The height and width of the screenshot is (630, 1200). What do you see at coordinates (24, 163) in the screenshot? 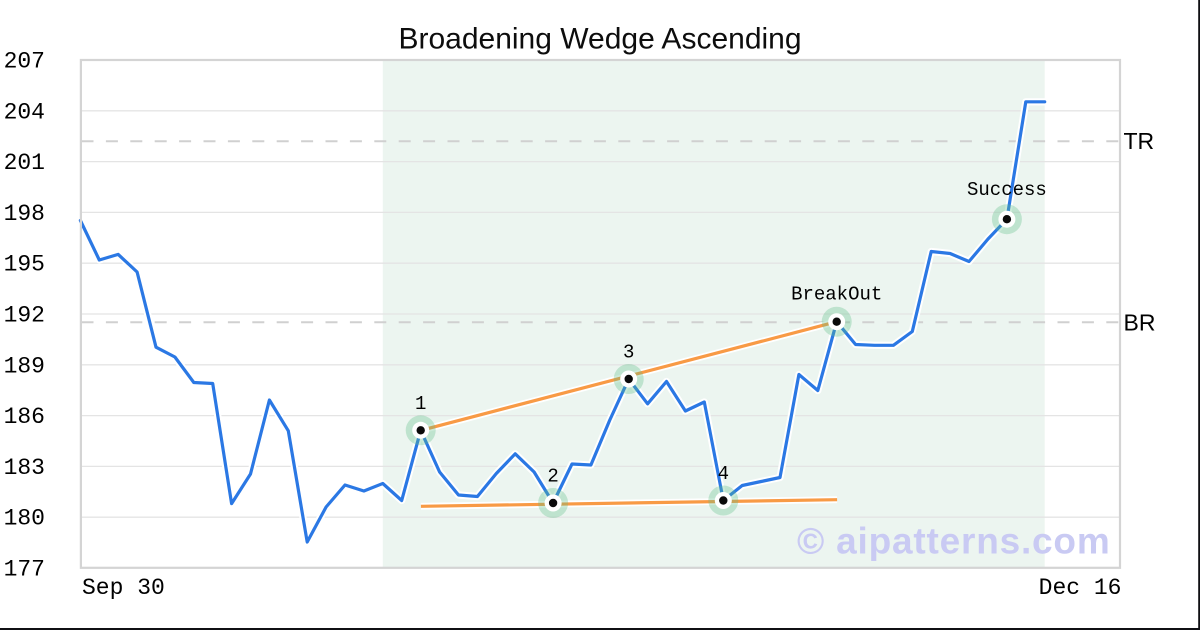
I see `svg-text: 201` at bounding box center [24, 163].